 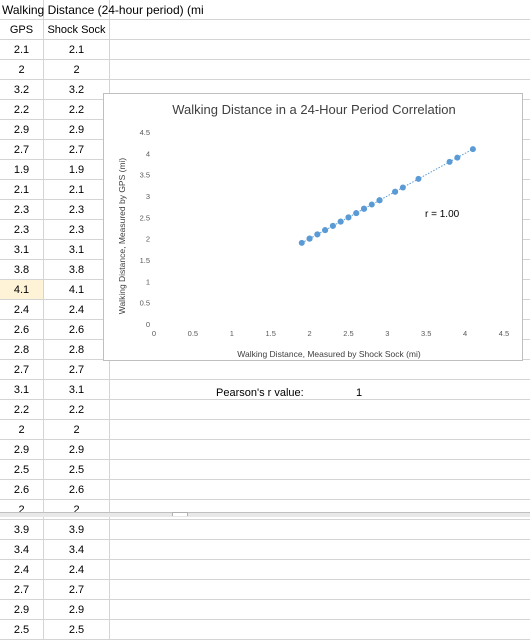 What do you see at coordinates (22, 30) in the screenshot?
I see `gps-header-cell: GPS` at bounding box center [22, 30].